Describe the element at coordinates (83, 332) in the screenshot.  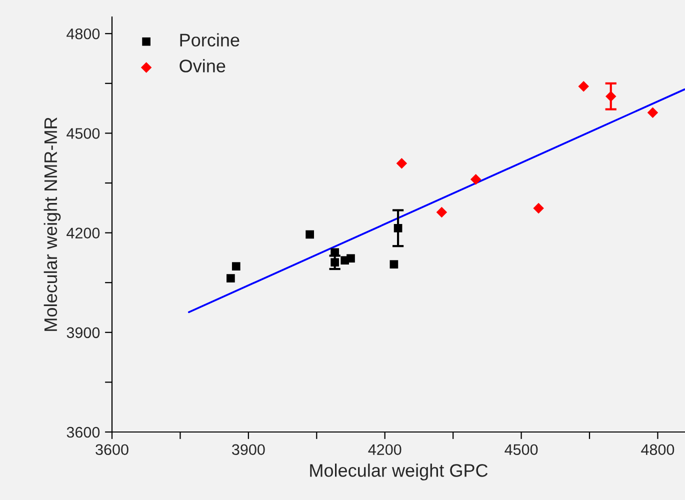
I see `y-tick-label: 3900` at that location.